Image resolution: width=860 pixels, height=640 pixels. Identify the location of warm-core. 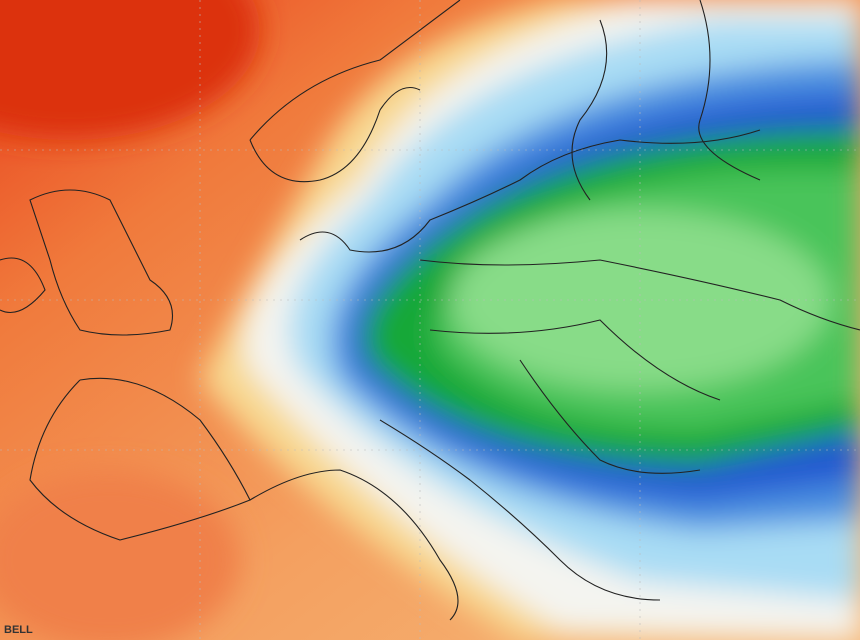
(130, 70).